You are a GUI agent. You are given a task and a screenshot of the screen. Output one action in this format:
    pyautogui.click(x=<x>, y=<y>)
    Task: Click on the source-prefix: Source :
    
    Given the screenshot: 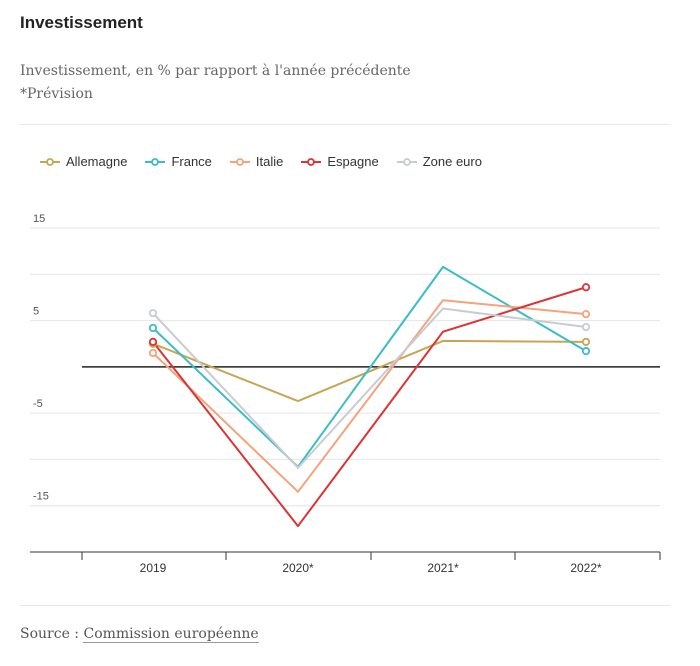 What is the action you would take?
    pyautogui.click(x=50, y=634)
    